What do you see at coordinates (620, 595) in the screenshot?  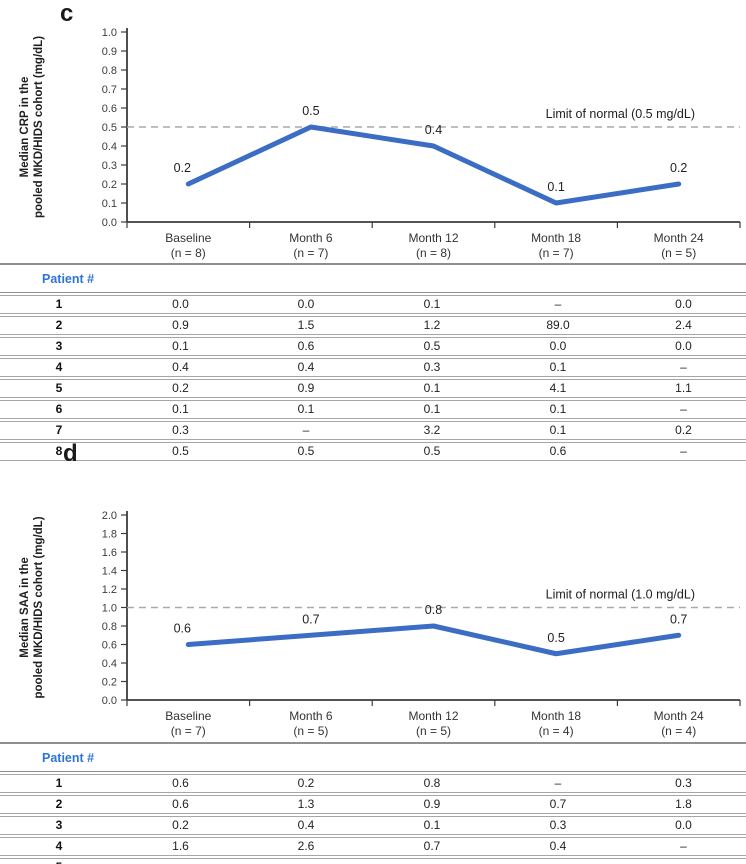 I see `limit-line-annotation: Limit of normal (1.0 mg/dL)` at bounding box center [620, 595].